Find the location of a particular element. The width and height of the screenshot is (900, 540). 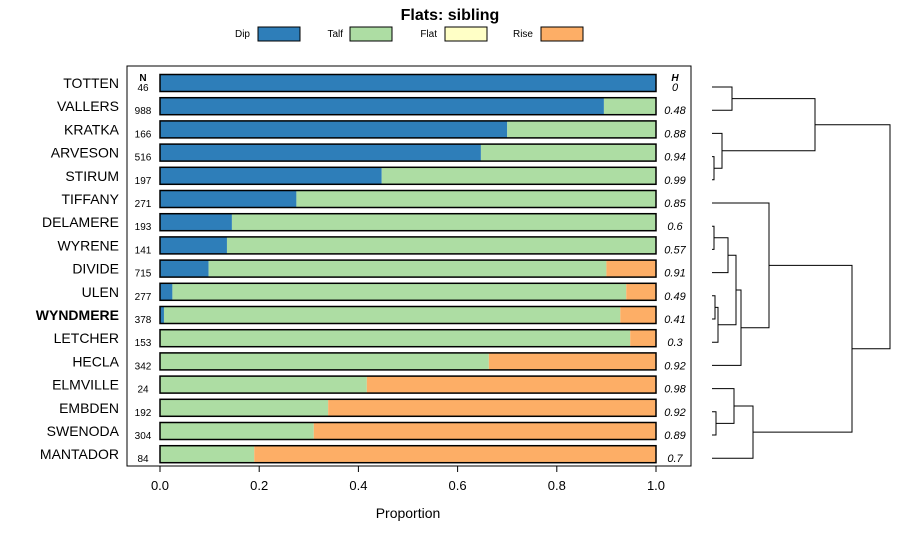

category-label: SWENODA is located at coordinates (83, 431).